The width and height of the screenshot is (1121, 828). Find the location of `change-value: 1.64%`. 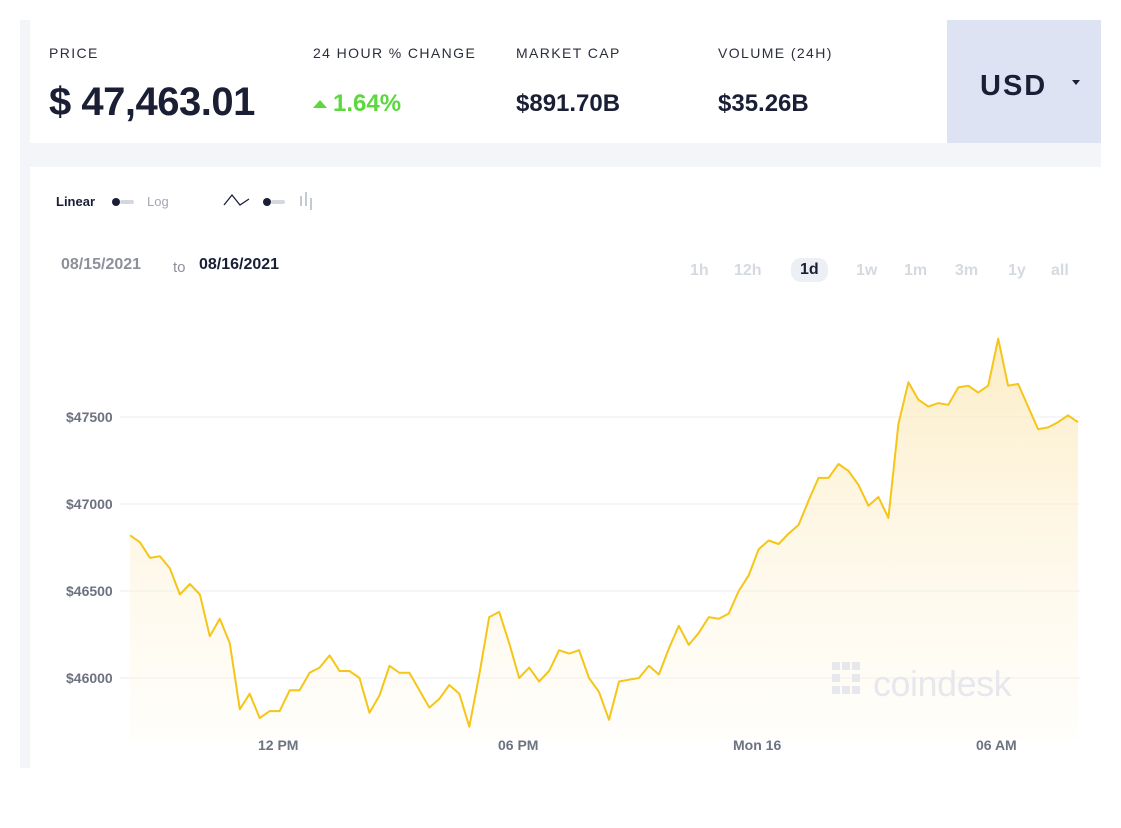

change-value: 1.64% is located at coordinates (367, 103).